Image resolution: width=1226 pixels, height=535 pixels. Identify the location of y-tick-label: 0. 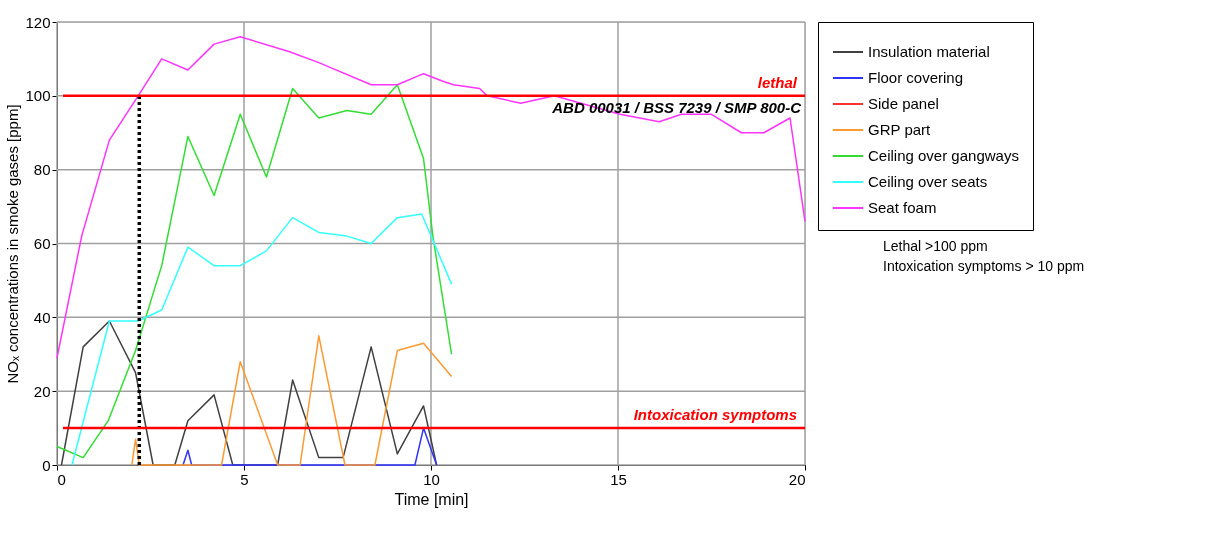
(46, 465).